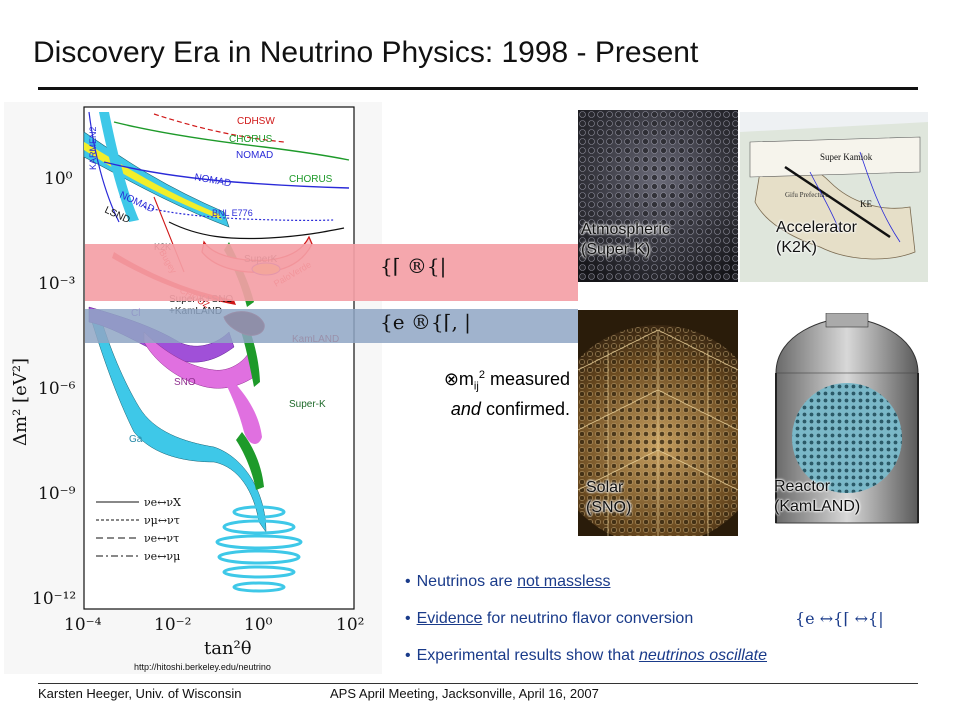 The width and height of the screenshot is (960, 720). What do you see at coordinates (467, 581) in the screenshot?
I see `bullet-1-text: Neutrinos are` at bounding box center [467, 581].